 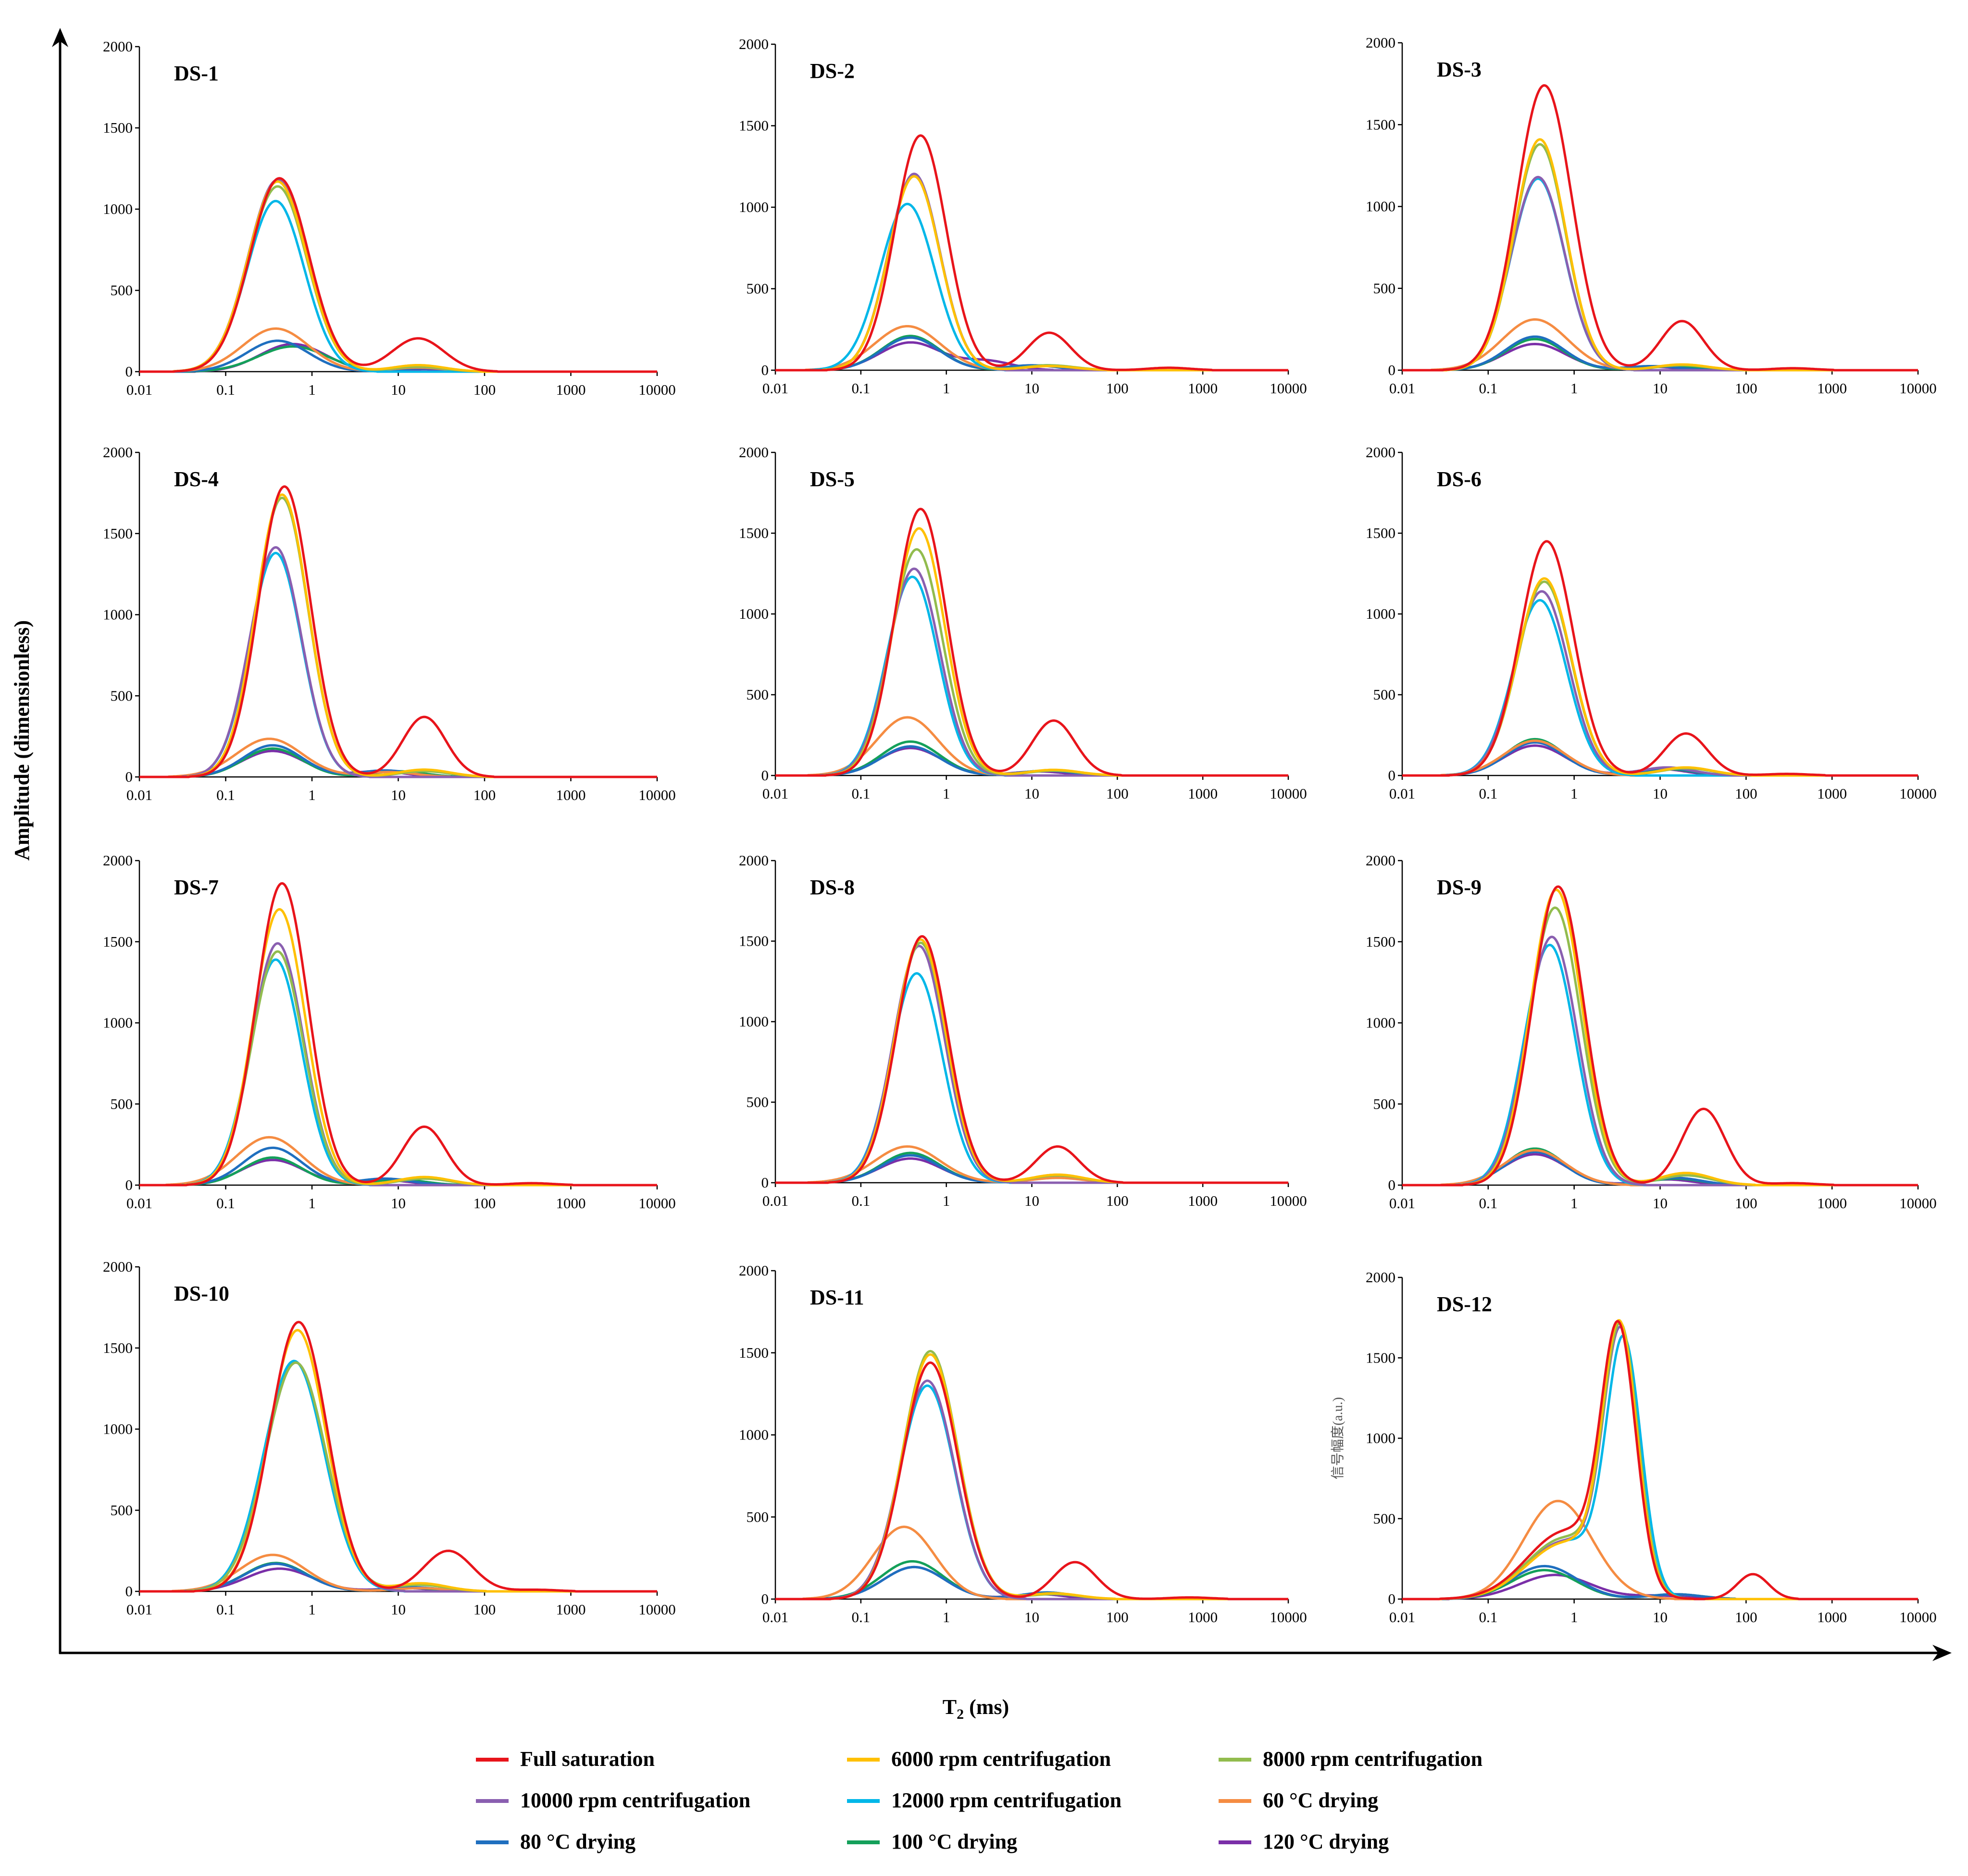 I want to click on legend-label: 8000 rpm centrifugation, so click(x=1372, y=1759).